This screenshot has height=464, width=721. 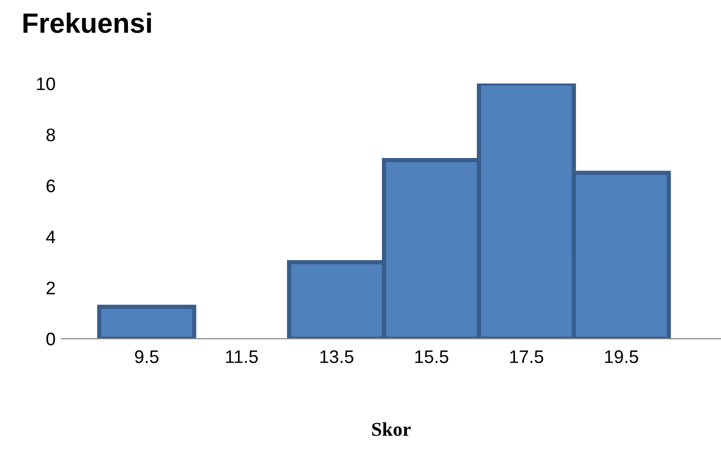 I want to click on x-axis-title: Skor, so click(x=391, y=429).